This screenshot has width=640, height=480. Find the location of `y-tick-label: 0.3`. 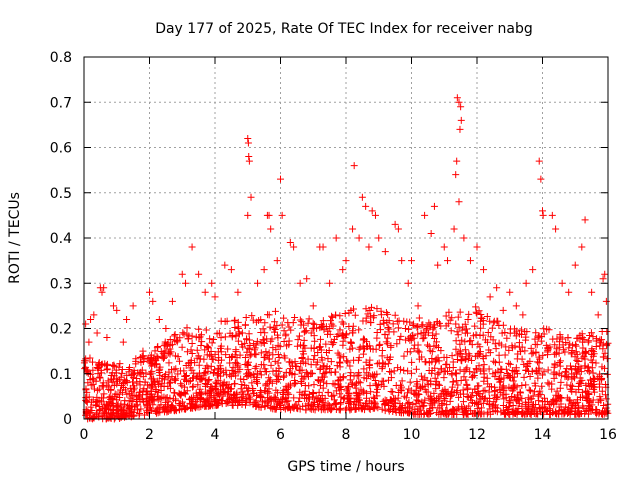

y-tick-label: 0.3 is located at coordinates (61, 284).